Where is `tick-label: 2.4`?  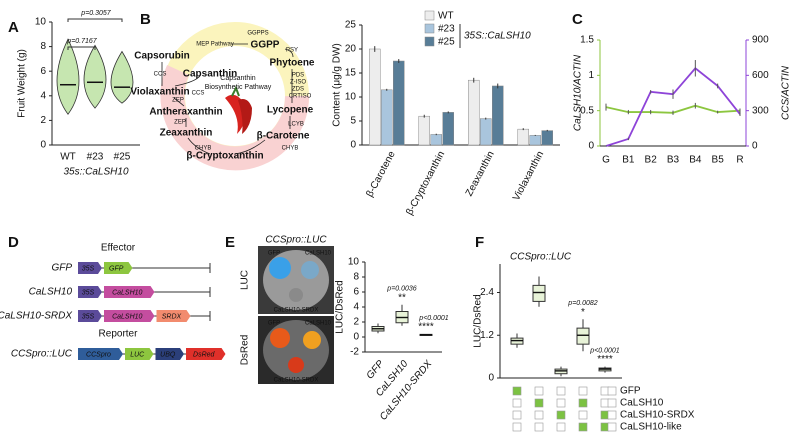
tick-label: 2.4 is located at coordinates (487, 292).